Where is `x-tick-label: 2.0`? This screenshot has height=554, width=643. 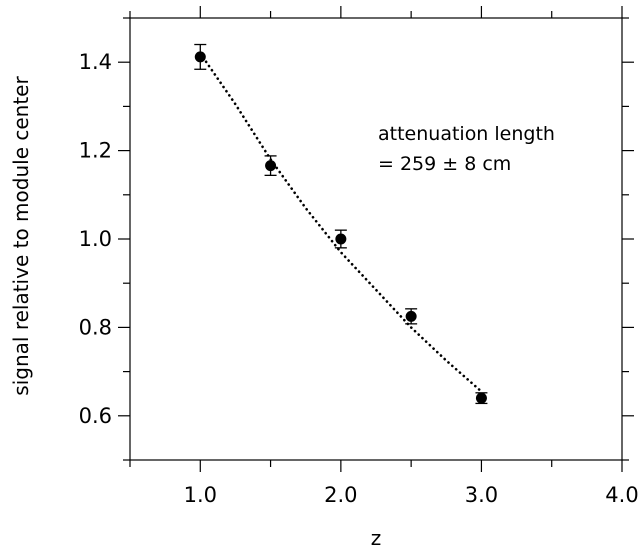
x-tick-label: 2.0 is located at coordinates (340, 495).